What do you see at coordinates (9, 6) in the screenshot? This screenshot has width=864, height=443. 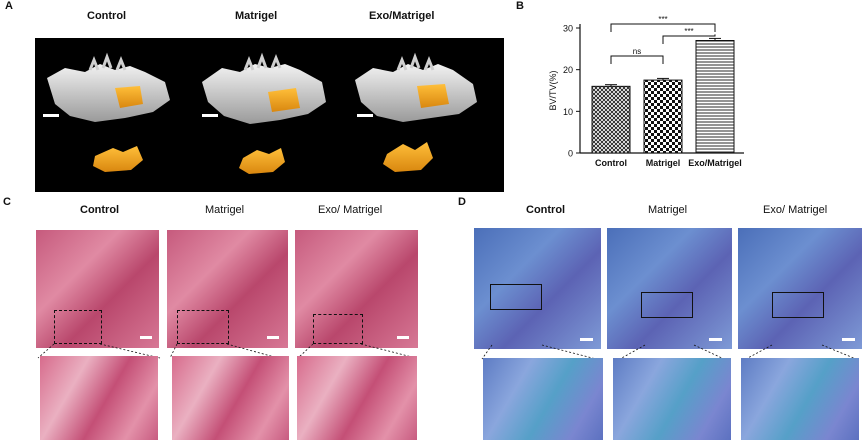 I see `panel-a-label: A` at bounding box center [9, 6].